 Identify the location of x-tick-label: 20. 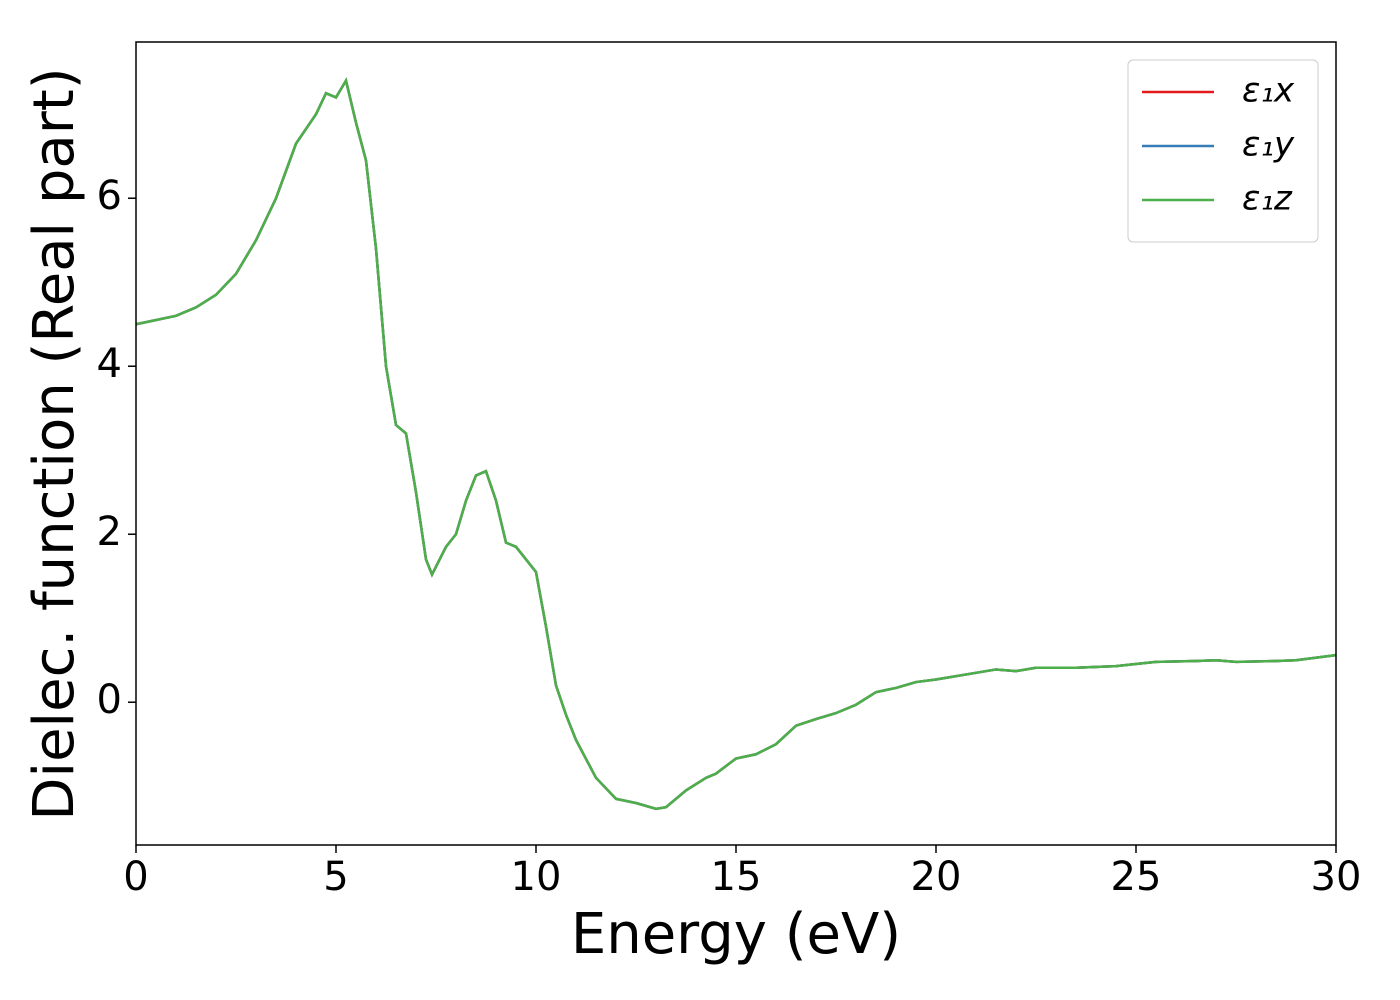
(936, 877).